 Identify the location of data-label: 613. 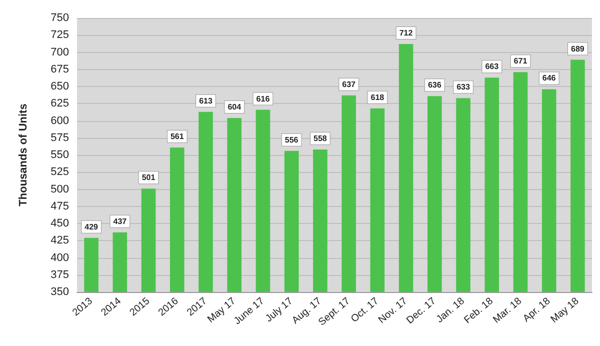
(206, 101).